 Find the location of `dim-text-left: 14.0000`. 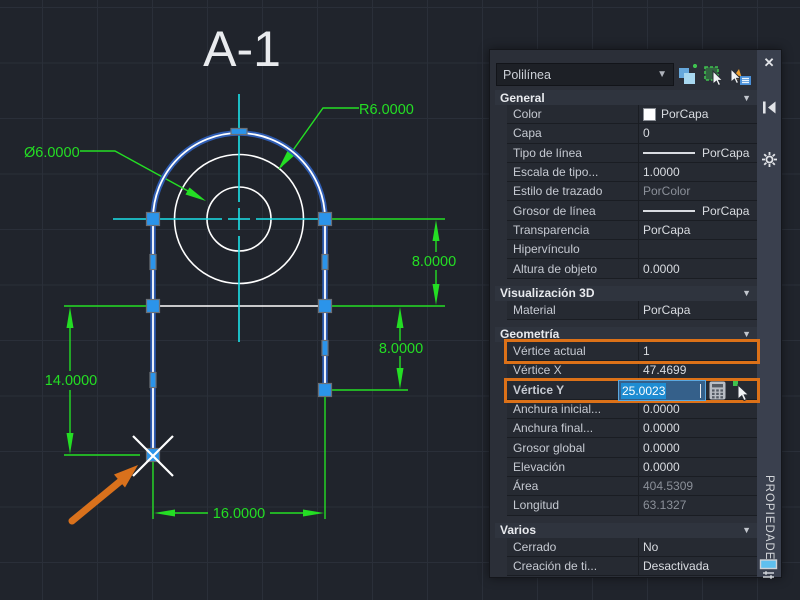

dim-text-left: 14.0000 is located at coordinates (71, 381).